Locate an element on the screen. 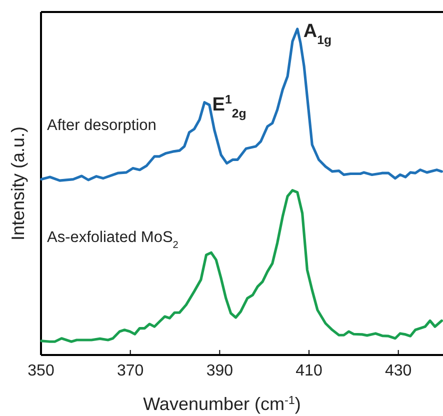 The image size is (443, 416). x-tick-label: 370 is located at coordinates (130, 371).